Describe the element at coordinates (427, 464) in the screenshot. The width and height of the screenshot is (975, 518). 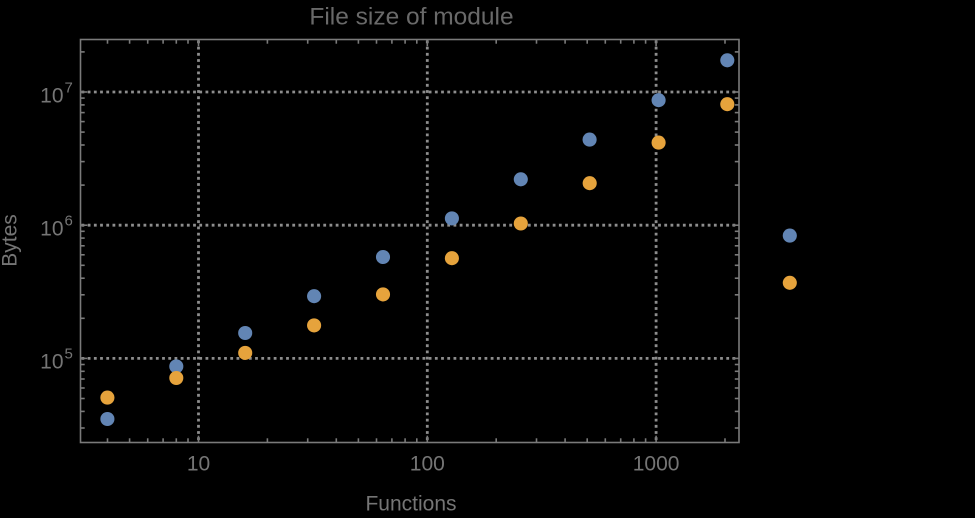
I see `svg-text: 100` at that location.